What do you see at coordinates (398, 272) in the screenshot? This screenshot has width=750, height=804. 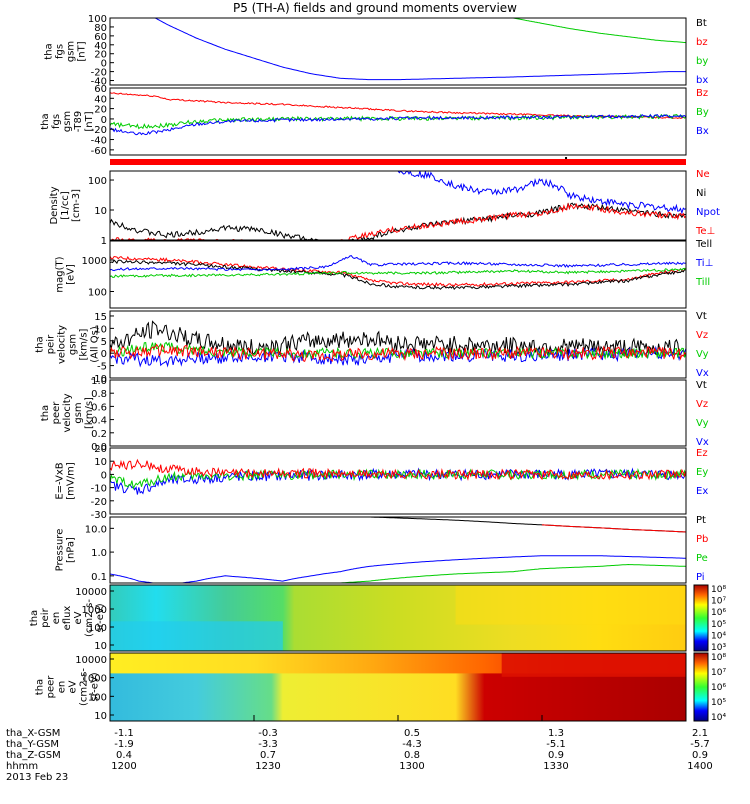 I see `series-line-Till` at bounding box center [398, 272].